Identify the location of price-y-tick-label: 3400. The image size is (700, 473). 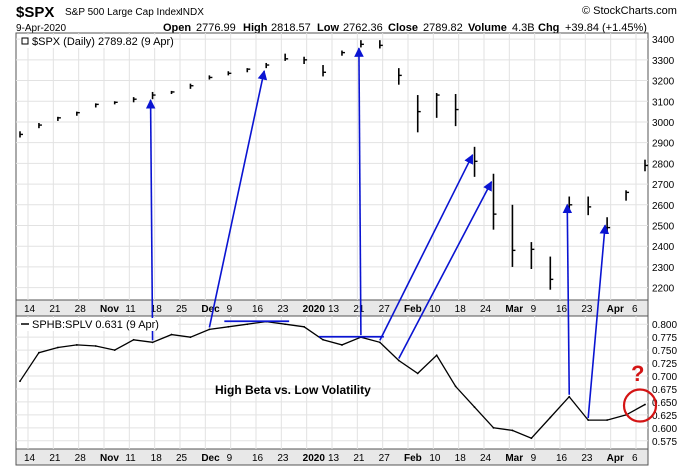
(663, 40).